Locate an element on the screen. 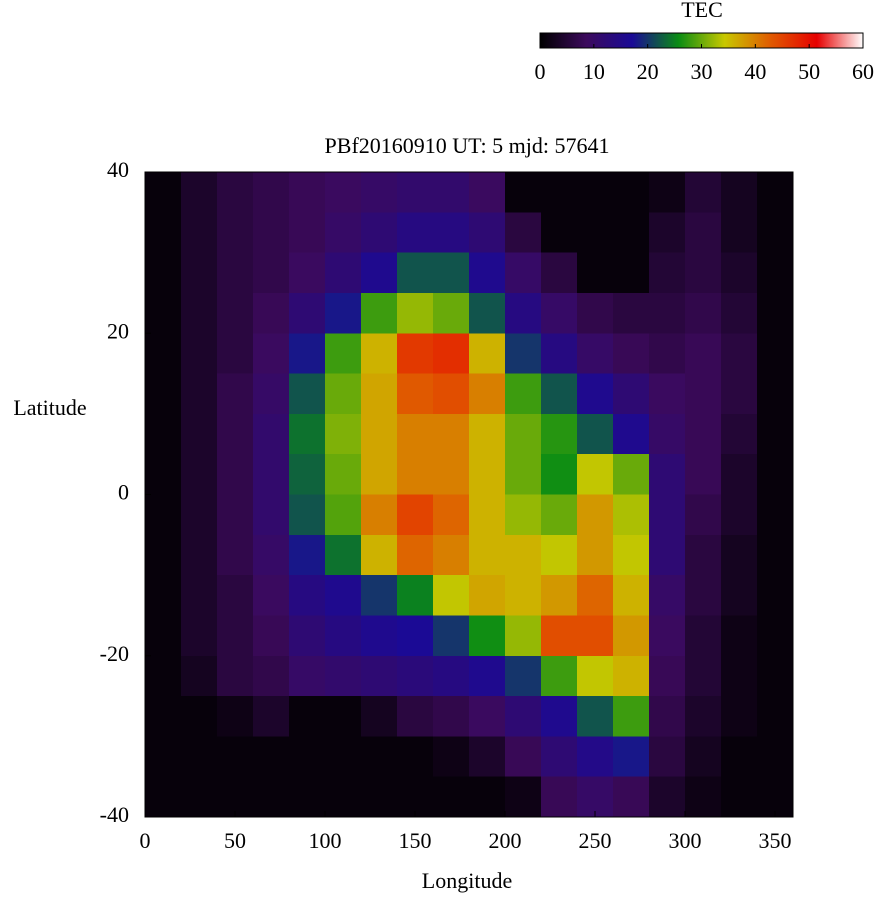 Image resolution: width=878 pixels, height=905 pixels. colorbar-tick-label: 30 is located at coordinates (702, 71).